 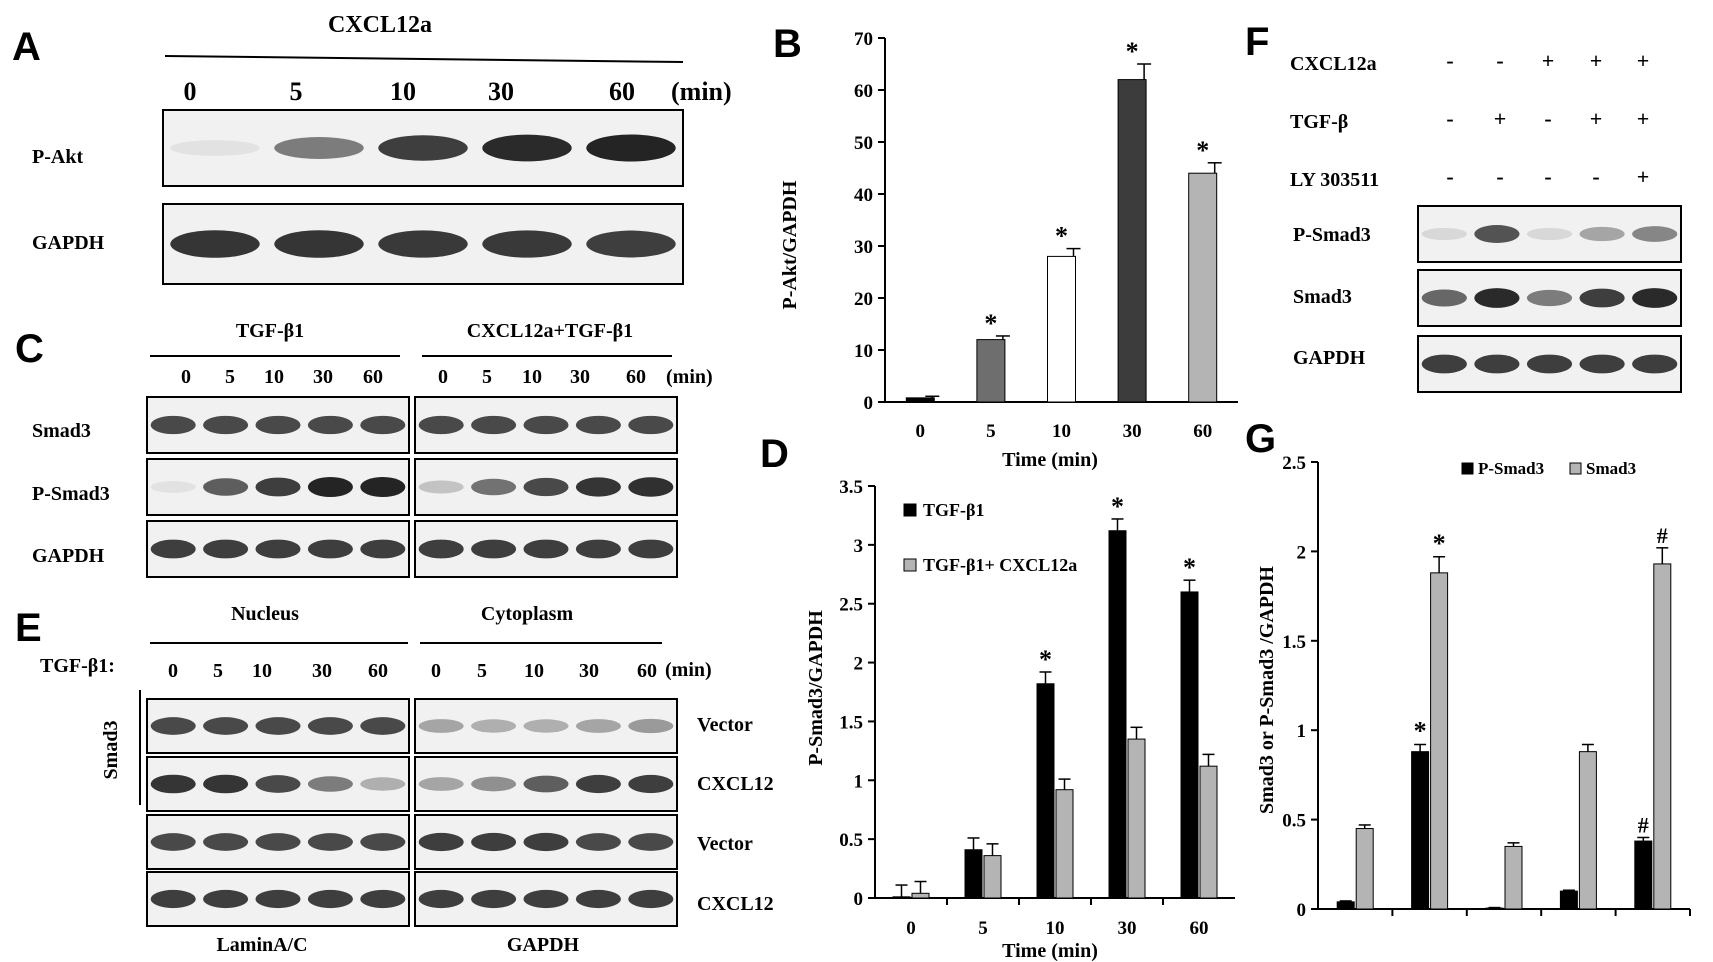 What do you see at coordinates (261, 945) in the screenshot?
I see `blot-label-lamin: LaminA/C` at bounding box center [261, 945].